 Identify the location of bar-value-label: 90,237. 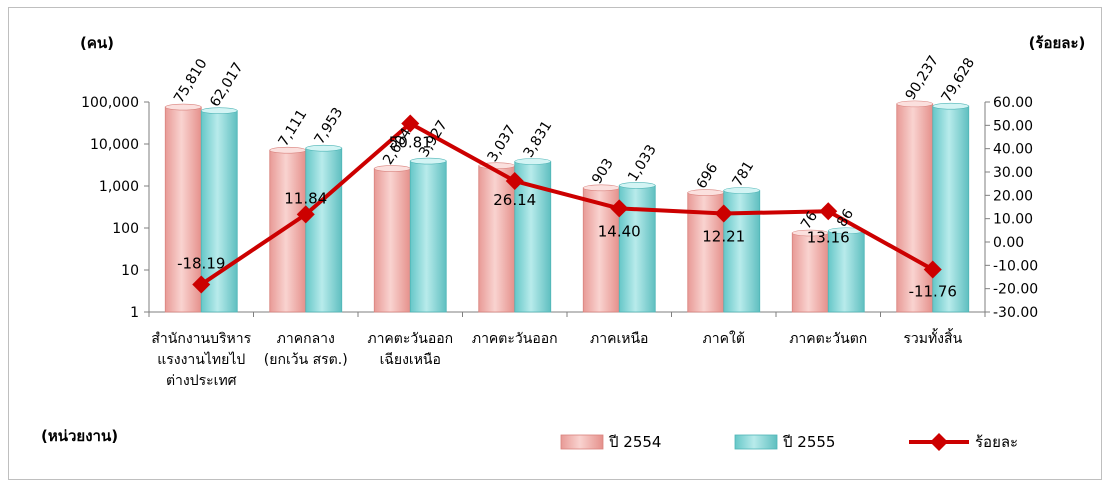
(923, 78).